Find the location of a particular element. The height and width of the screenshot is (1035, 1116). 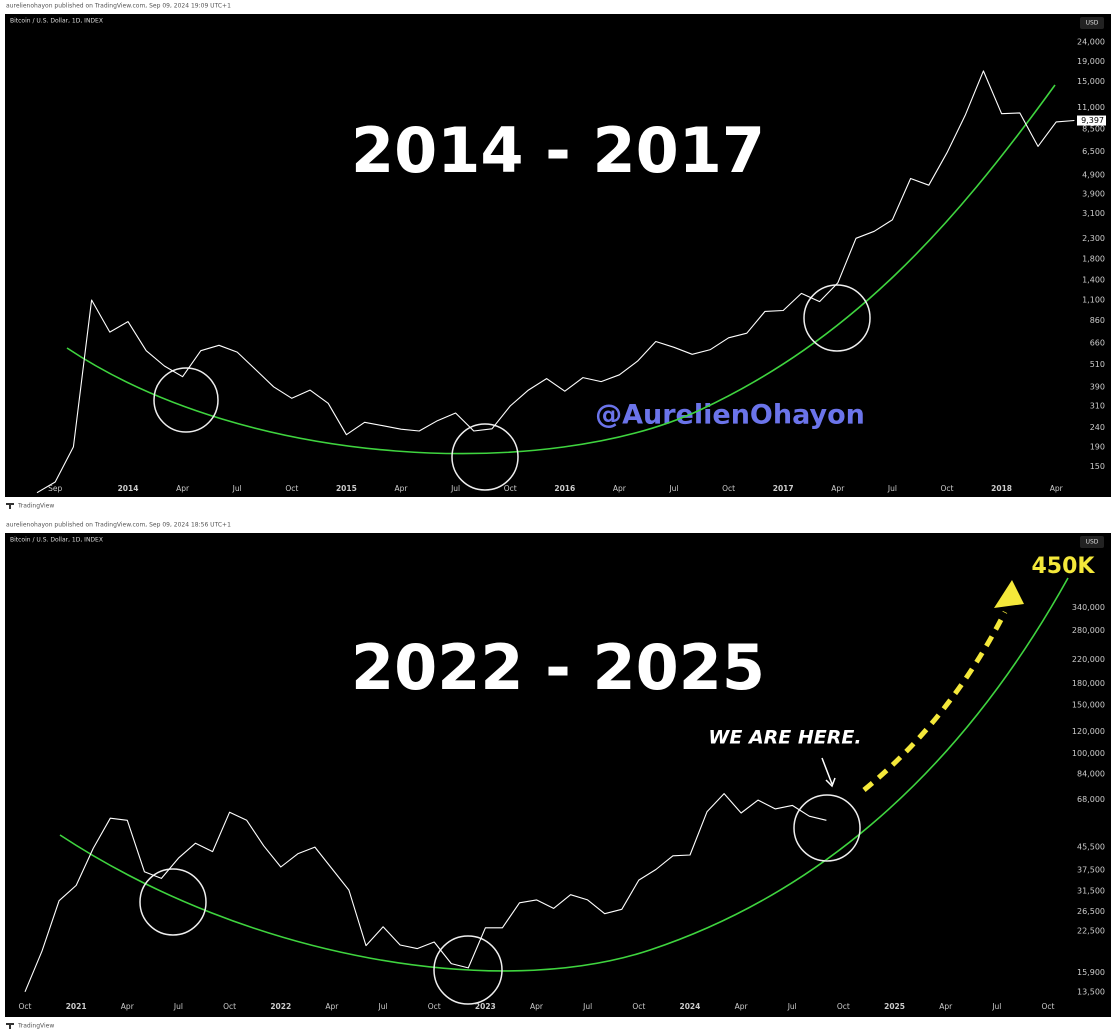

y-tick-label: 660 is located at coordinates (1097, 342).